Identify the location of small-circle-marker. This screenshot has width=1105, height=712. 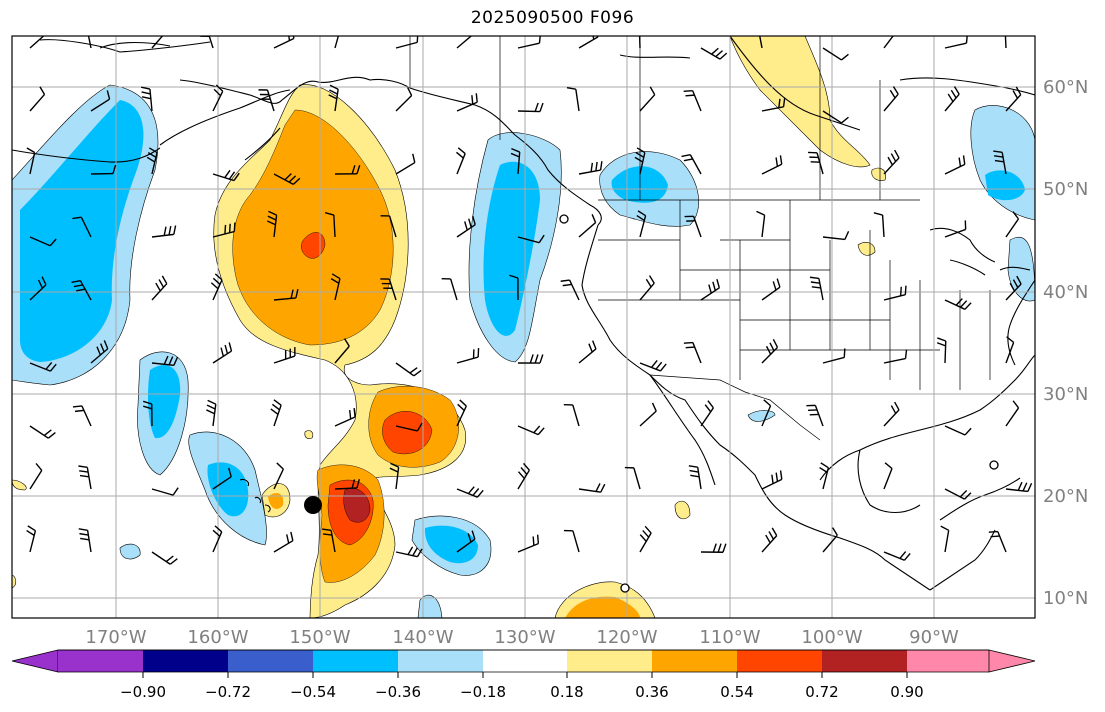
(564, 219).